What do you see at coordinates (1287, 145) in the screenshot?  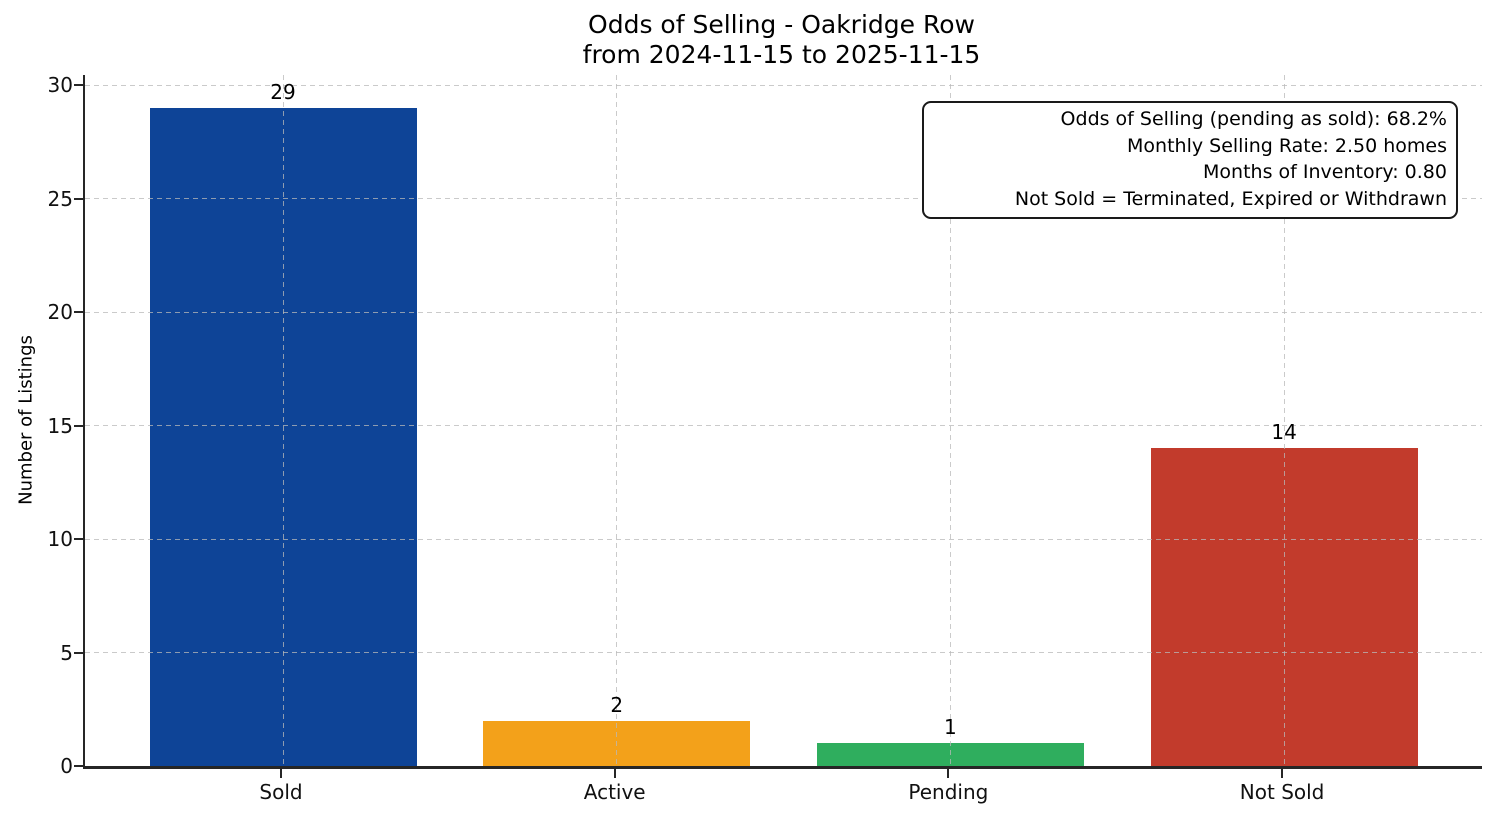 I see `annotation-monthly-selling-rate: Monthly Selling Rate: 2.50 homes` at bounding box center [1287, 145].